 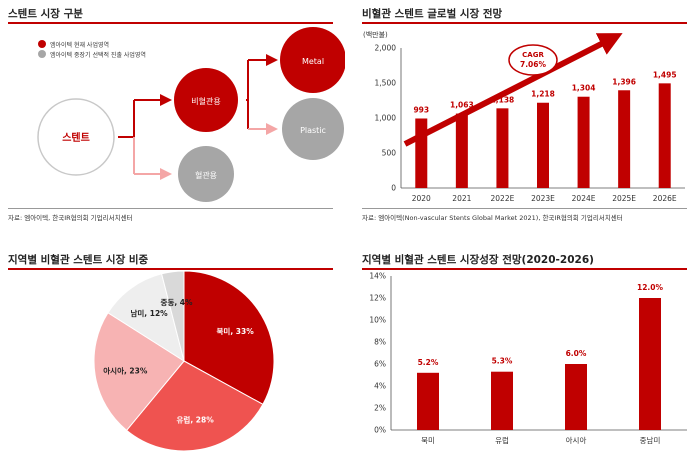 I want to click on growth-bar-북미, so click(x=428, y=401).